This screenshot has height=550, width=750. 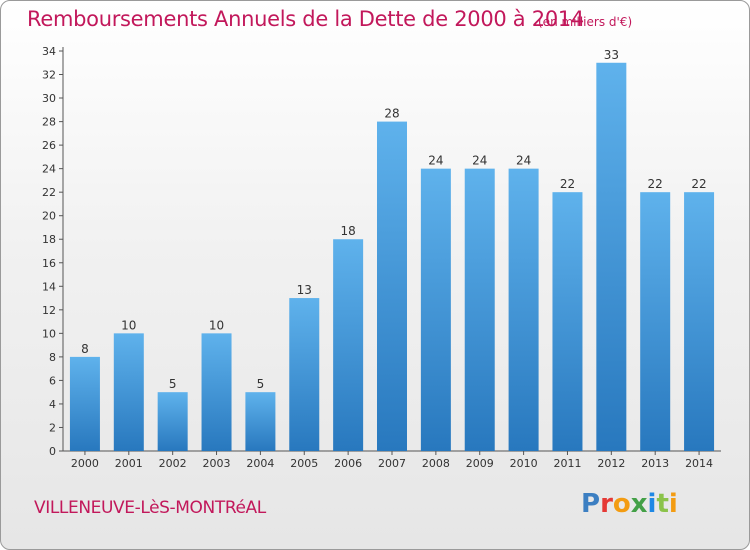 I want to click on y-tick-label: 22, so click(x=49, y=192).